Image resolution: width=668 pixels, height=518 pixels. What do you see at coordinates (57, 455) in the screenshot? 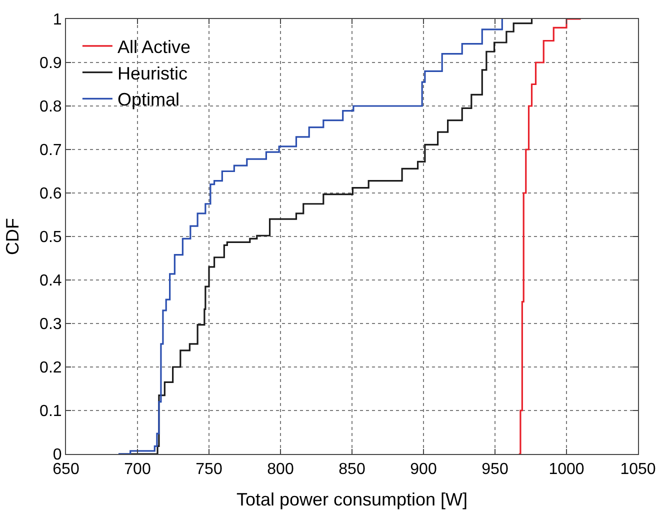
I see `y-tick-label: 0` at bounding box center [57, 455].